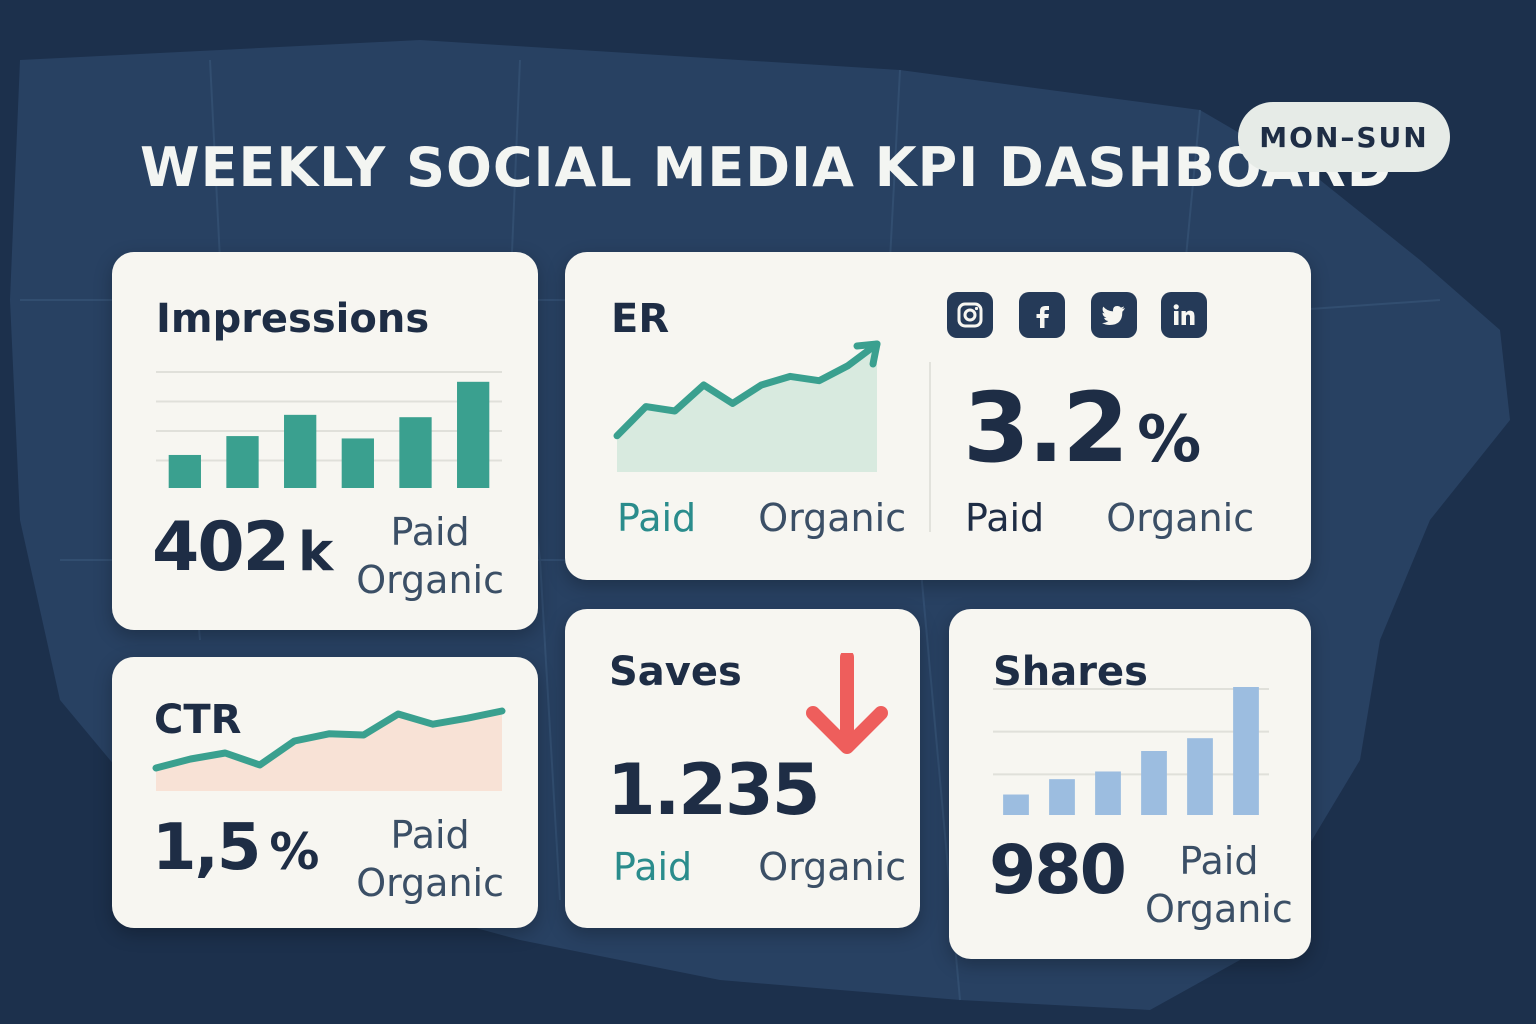 This screenshot has height=1024, width=1536. I want to click on er-value-number: 3.2, so click(1046, 428).